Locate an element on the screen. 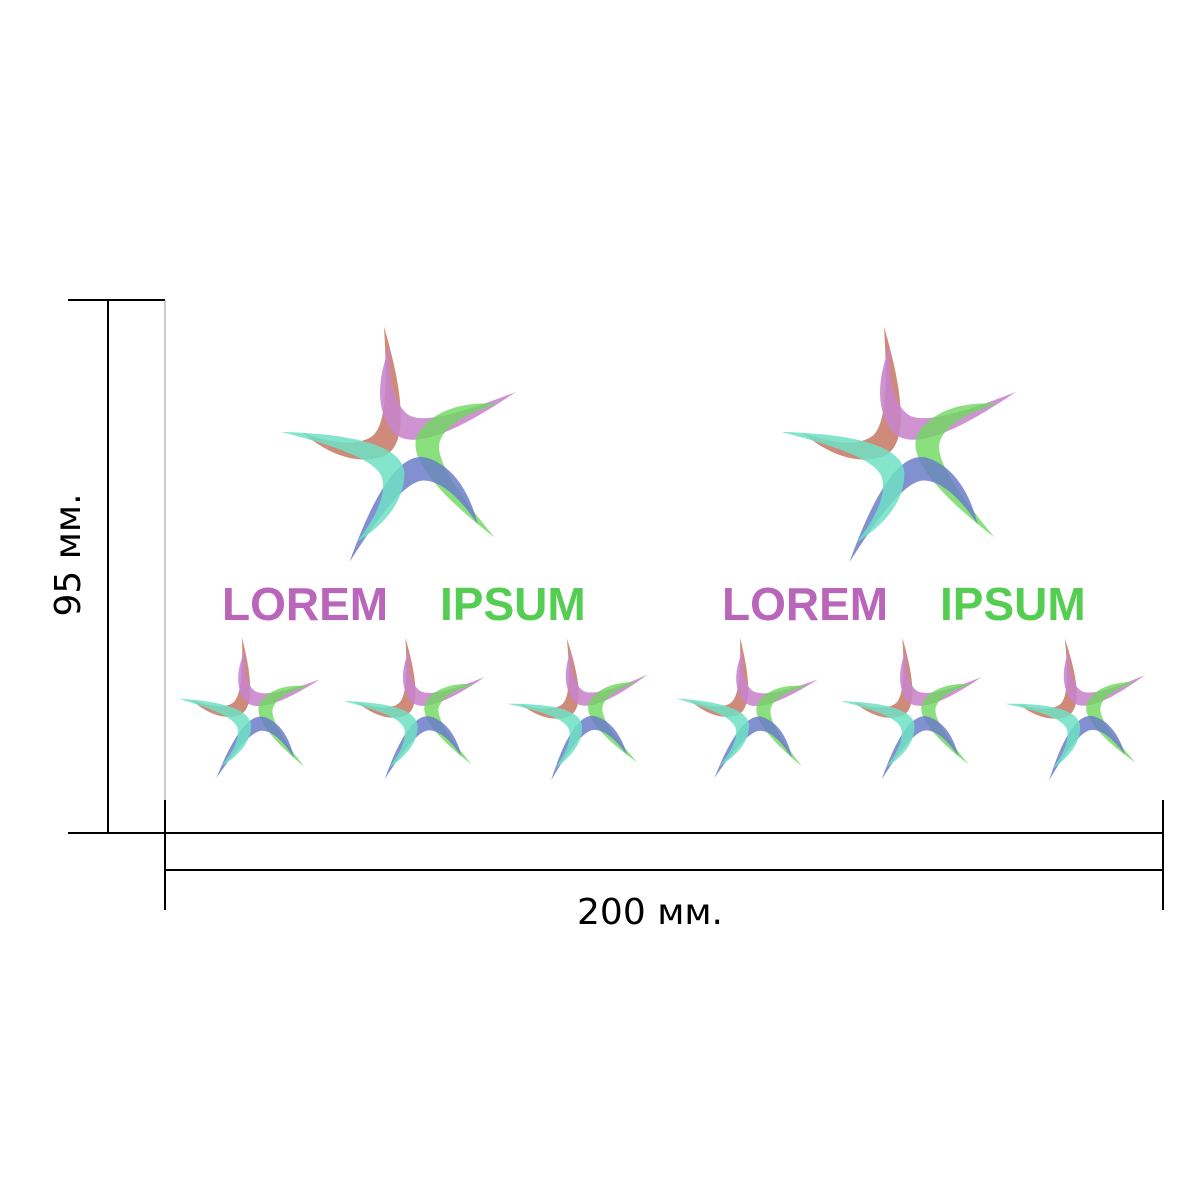 Image resolution: width=1200 pixels, height=1200 pixels. height-label: 95 мм. is located at coordinates (68, 554).